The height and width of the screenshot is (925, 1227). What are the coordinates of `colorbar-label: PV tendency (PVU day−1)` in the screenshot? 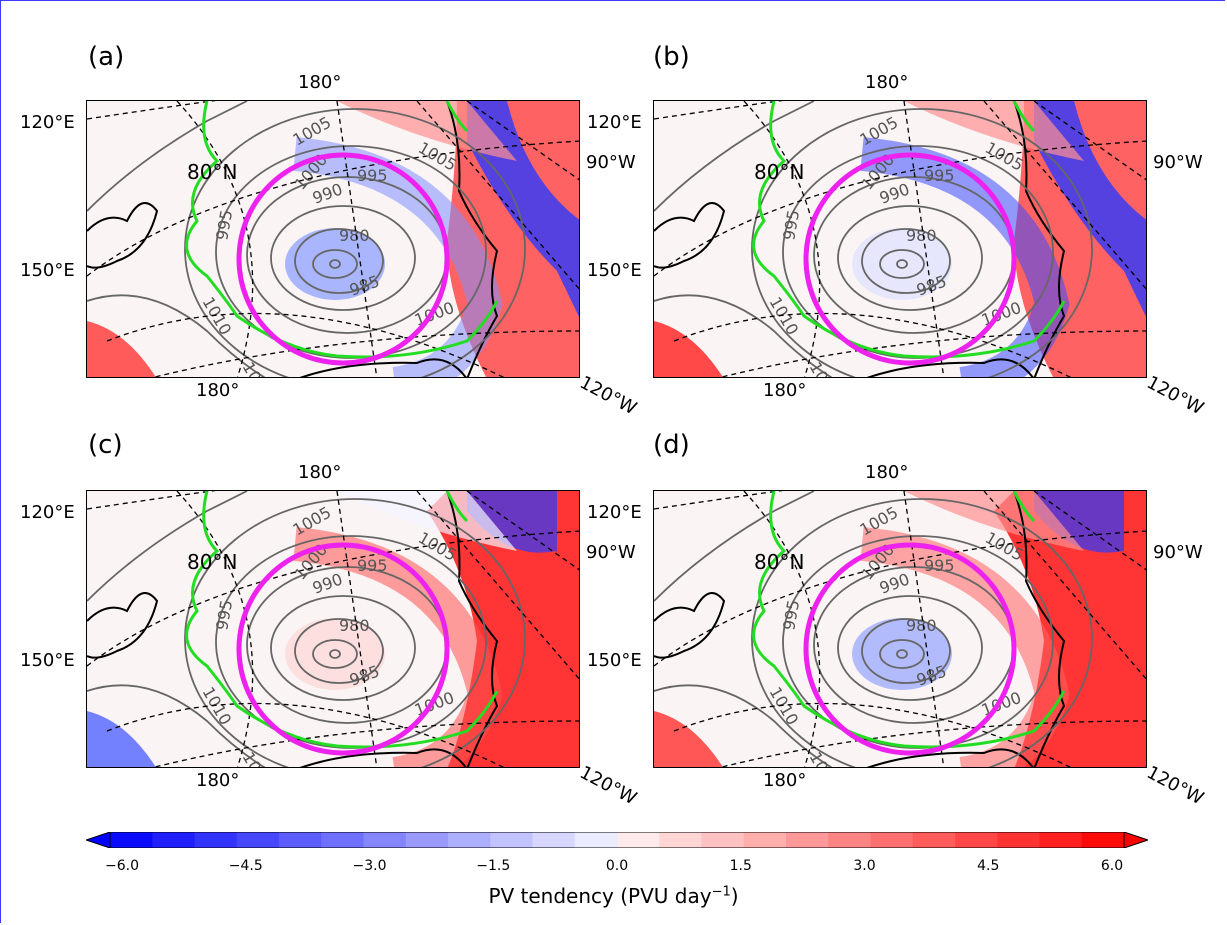 It's located at (613, 896).